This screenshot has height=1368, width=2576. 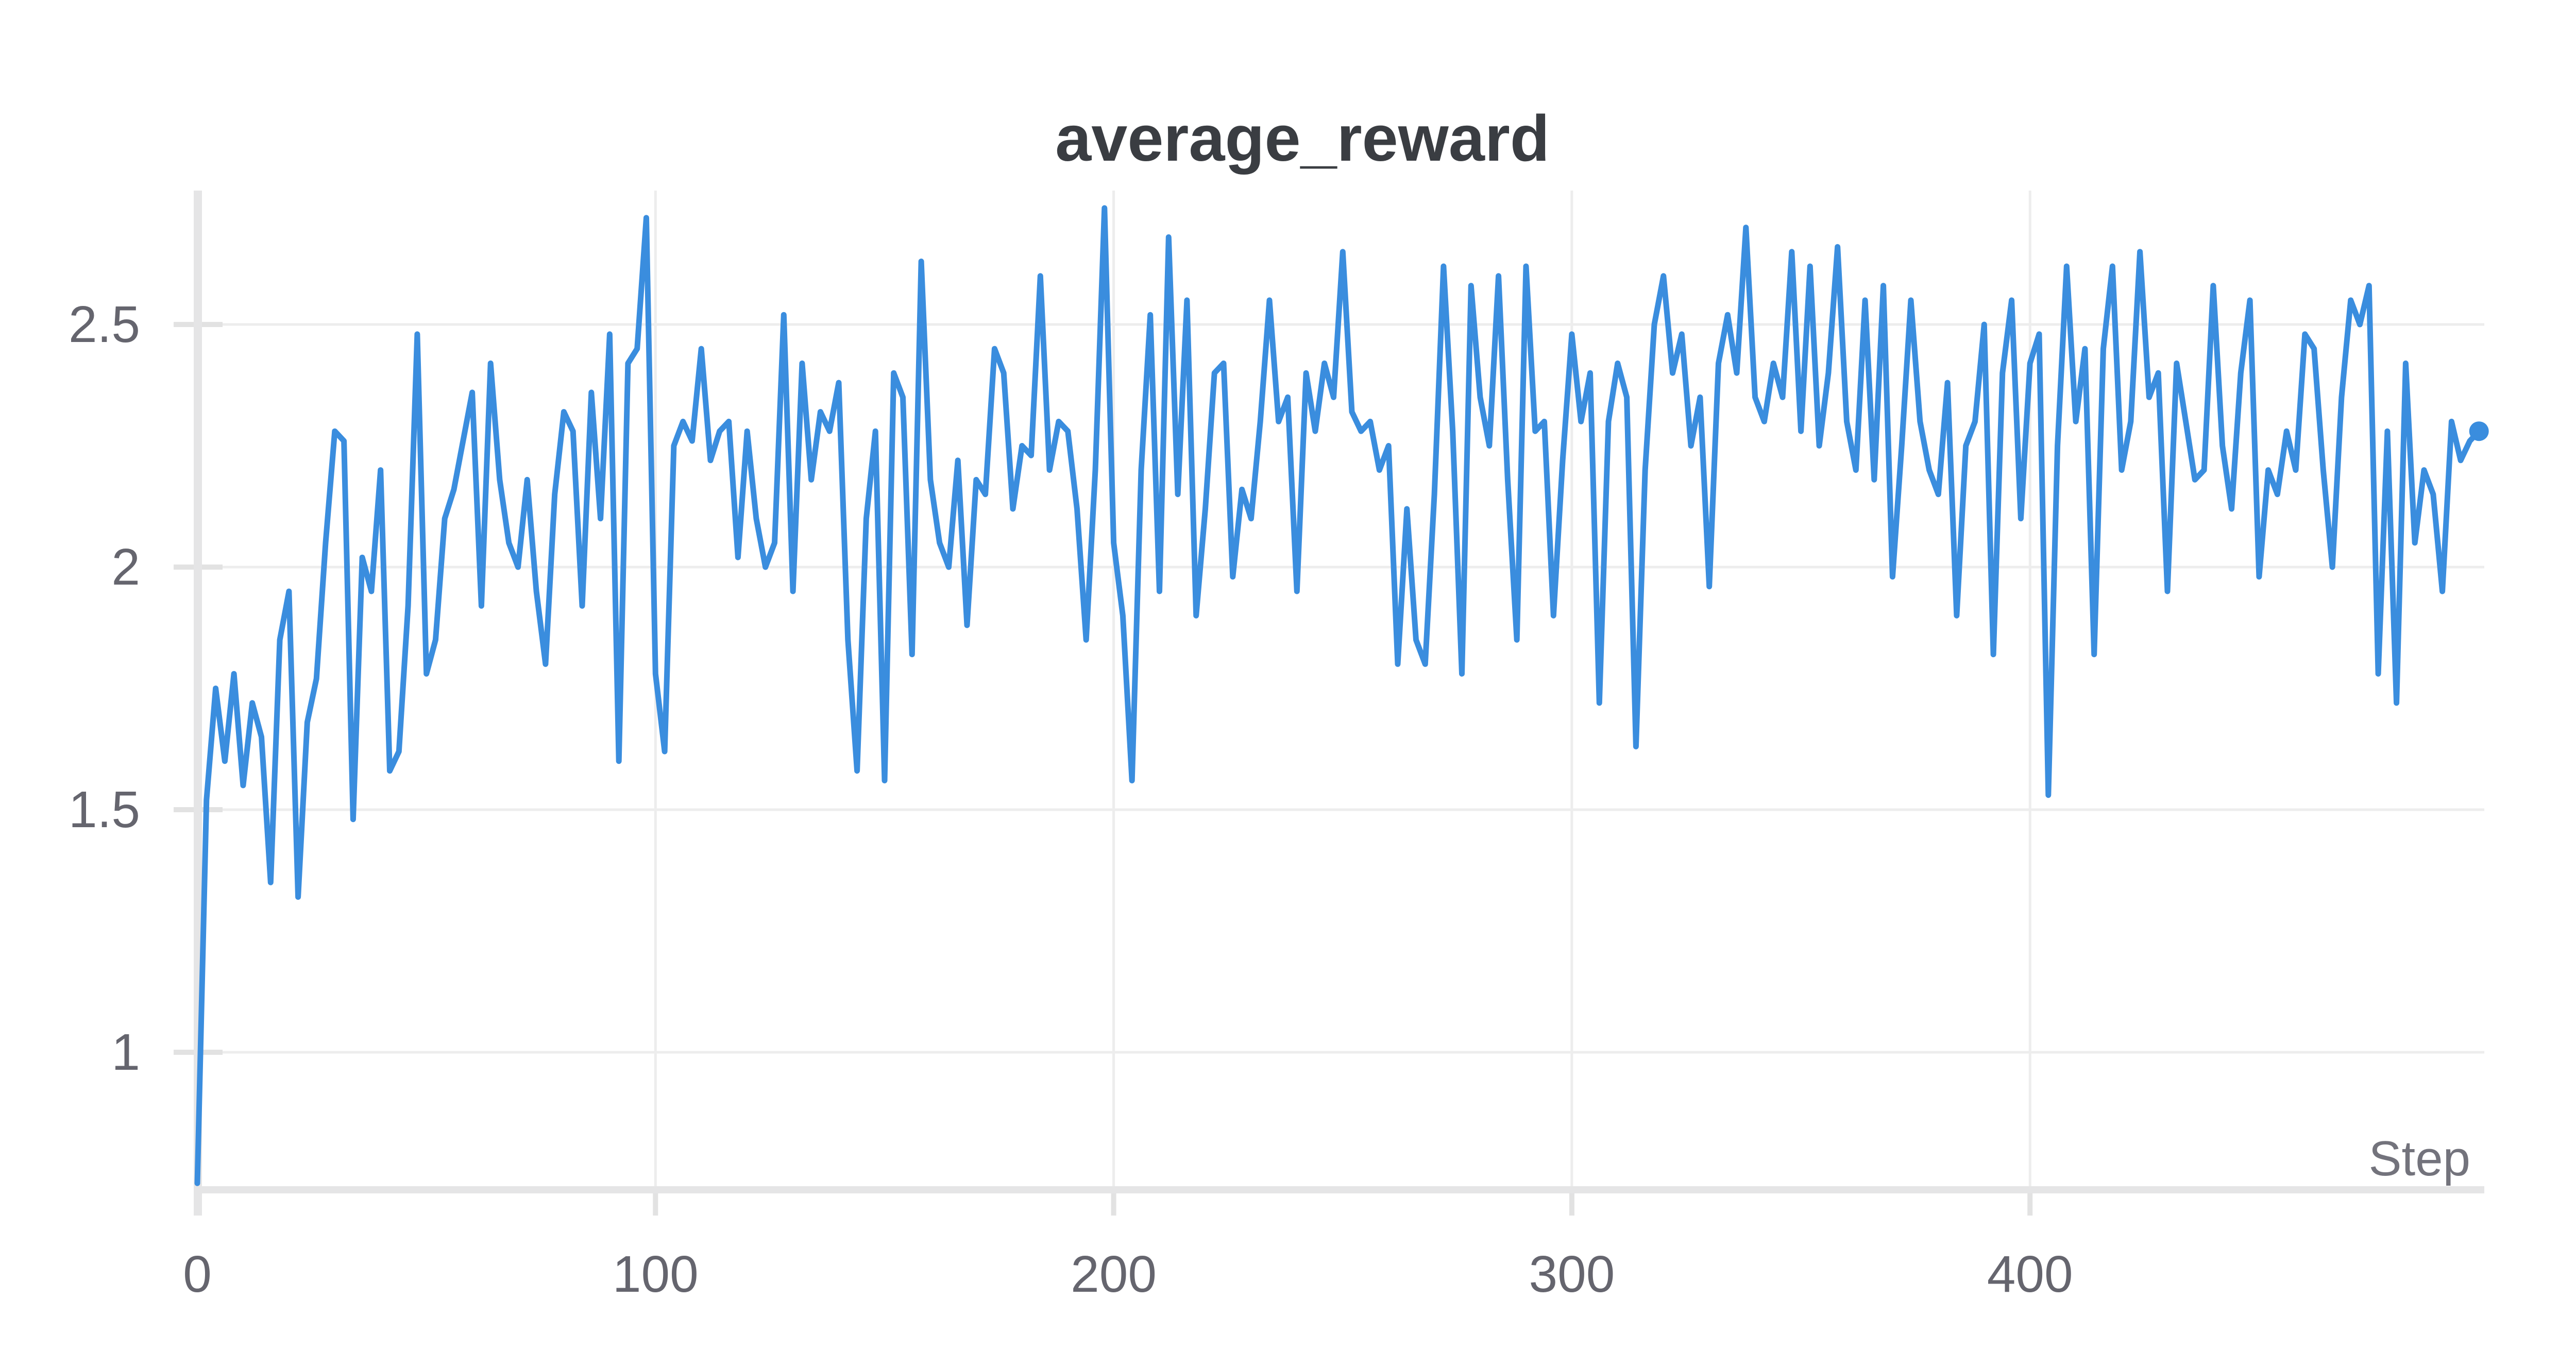 I want to click on y-tick-label: 2, so click(x=125, y=567).